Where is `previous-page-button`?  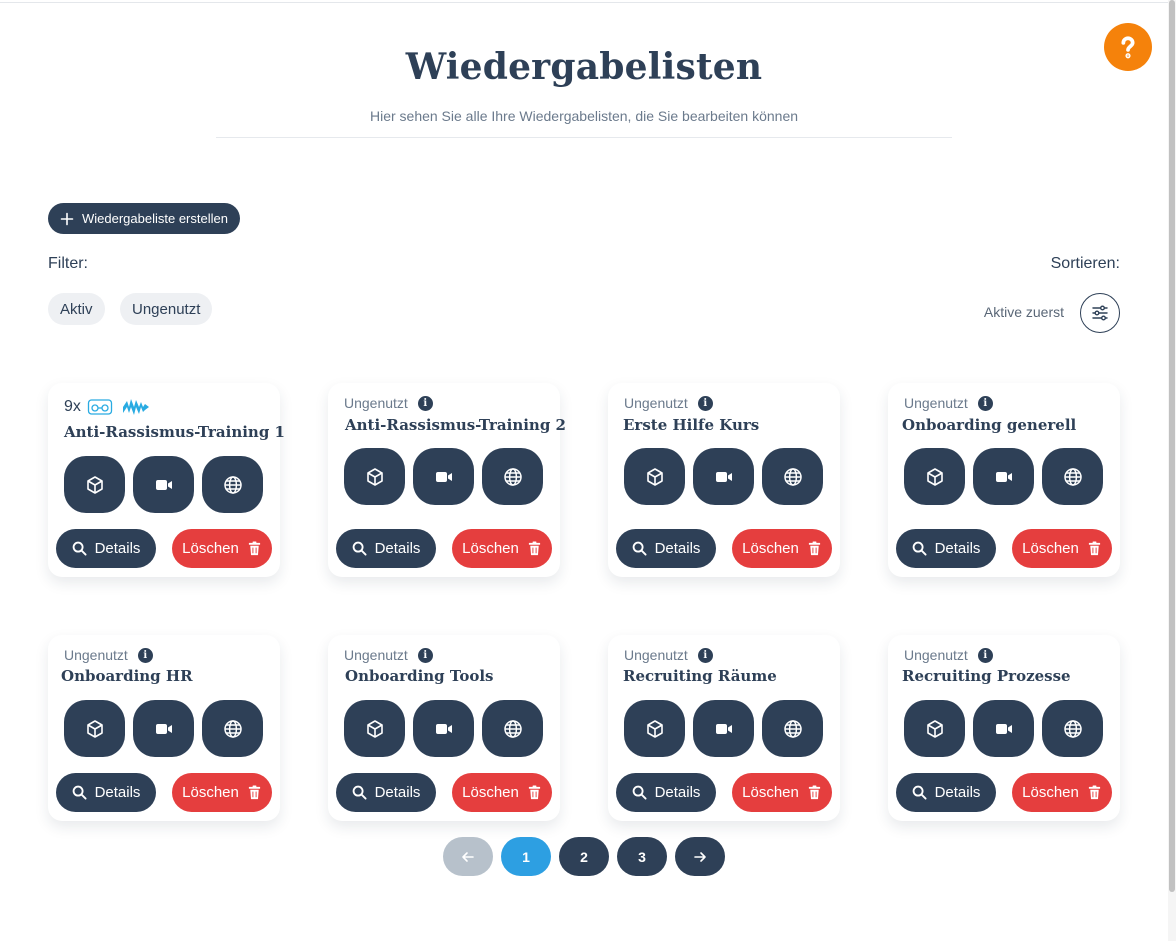 previous-page-button is located at coordinates (468, 856).